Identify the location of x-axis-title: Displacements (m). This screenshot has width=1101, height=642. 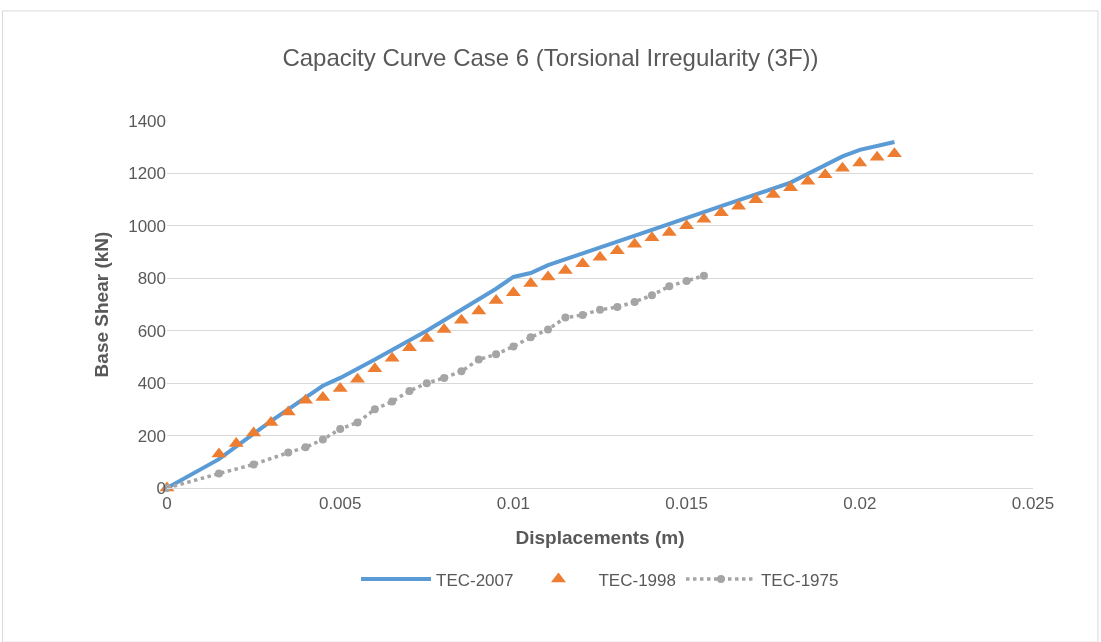
(600, 538).